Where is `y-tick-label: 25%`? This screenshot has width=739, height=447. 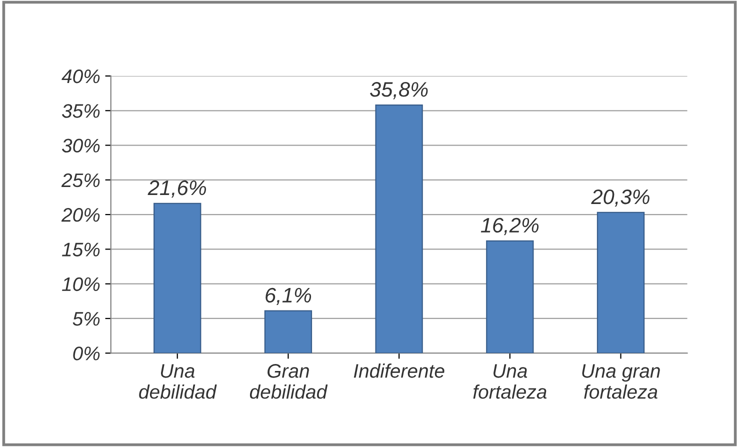 y-tick-label: 25% is located at coordinates (80, 180).